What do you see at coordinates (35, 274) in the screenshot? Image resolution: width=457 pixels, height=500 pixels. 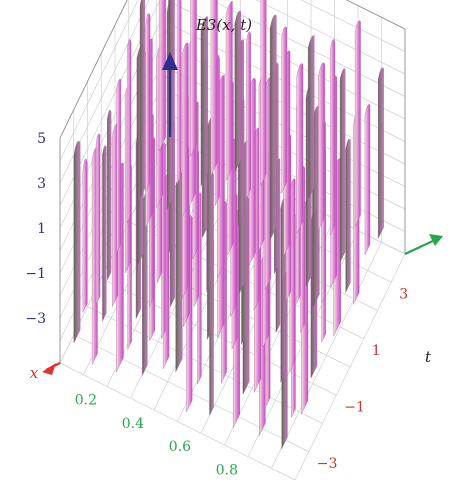 I see `z-tick-label: −1` at bounding box center [35, 274].